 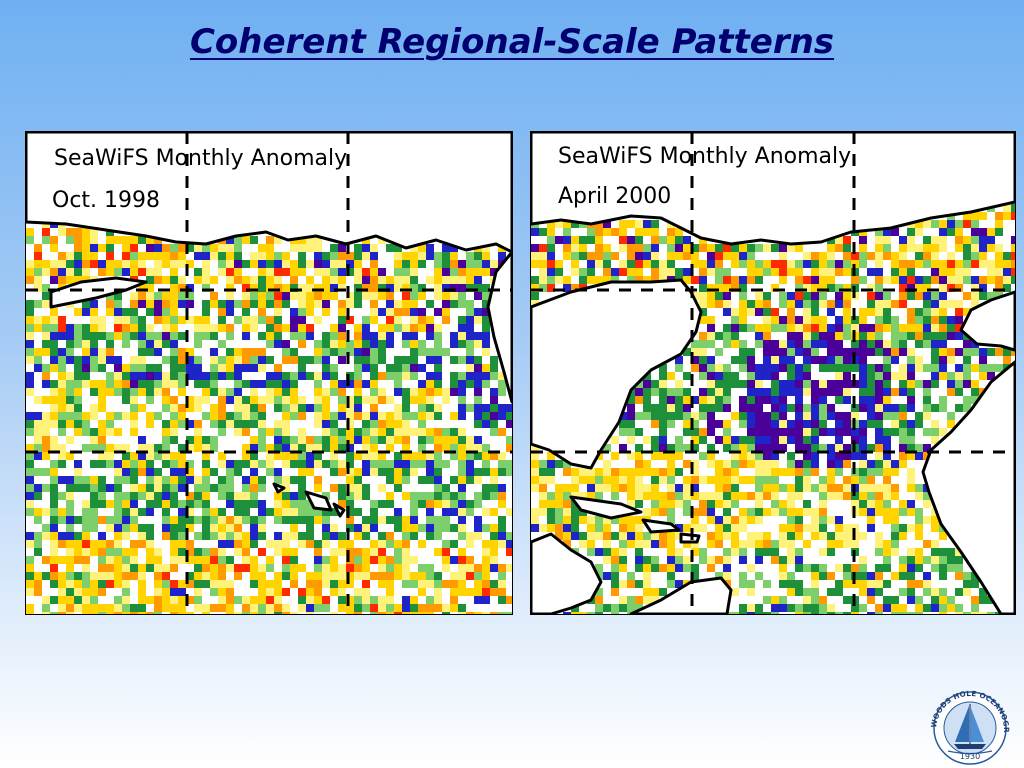 I want to click on map-label-date: April 2000, so click(x=615, y=196).